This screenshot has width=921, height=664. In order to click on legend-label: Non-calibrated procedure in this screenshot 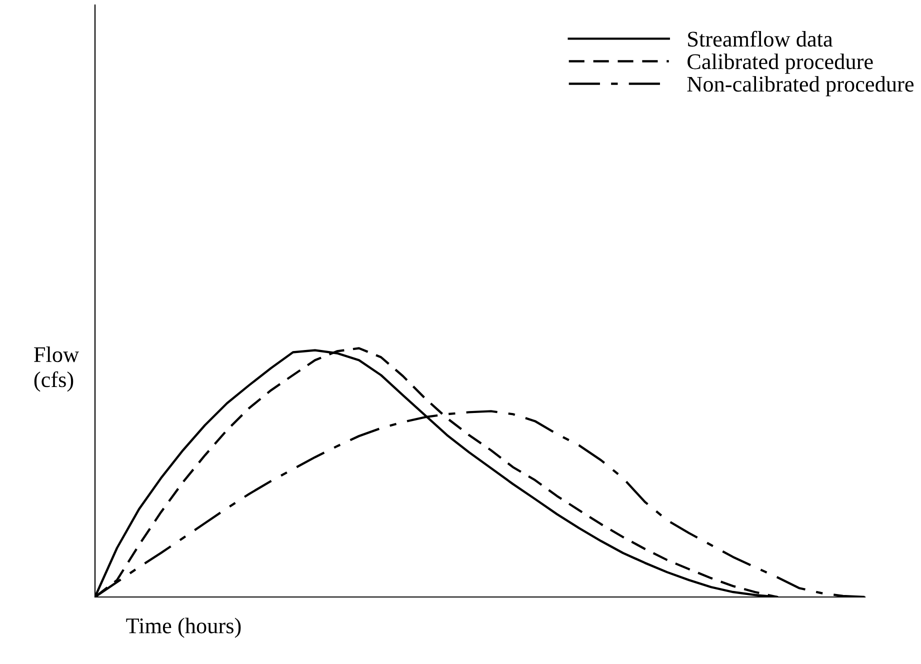, I will do `click(800, 86)`.